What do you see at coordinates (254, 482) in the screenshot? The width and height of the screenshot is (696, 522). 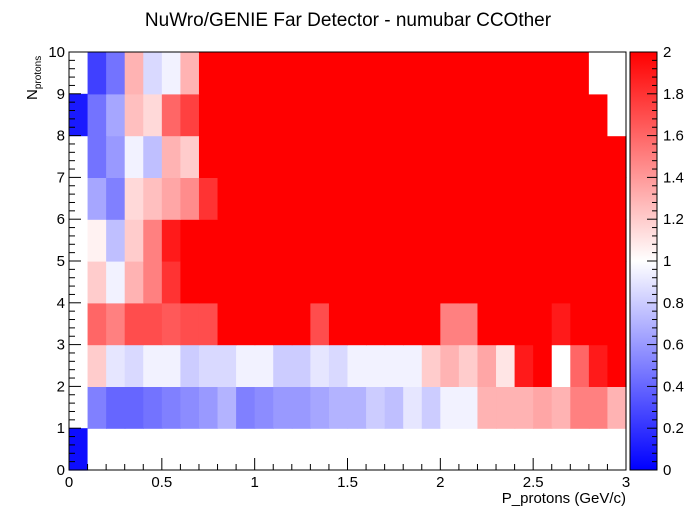 I see `x-tick-label: 1` at bounding box center [254, 482].